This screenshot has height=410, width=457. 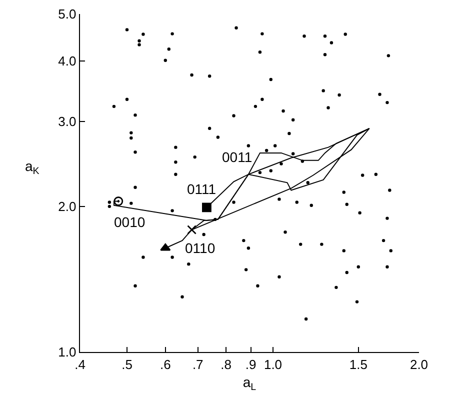 What do you see at coordinates (67, 206) in the screenshot?
I see `y-tick-label: 2.0` at bounding box center [67, 206].